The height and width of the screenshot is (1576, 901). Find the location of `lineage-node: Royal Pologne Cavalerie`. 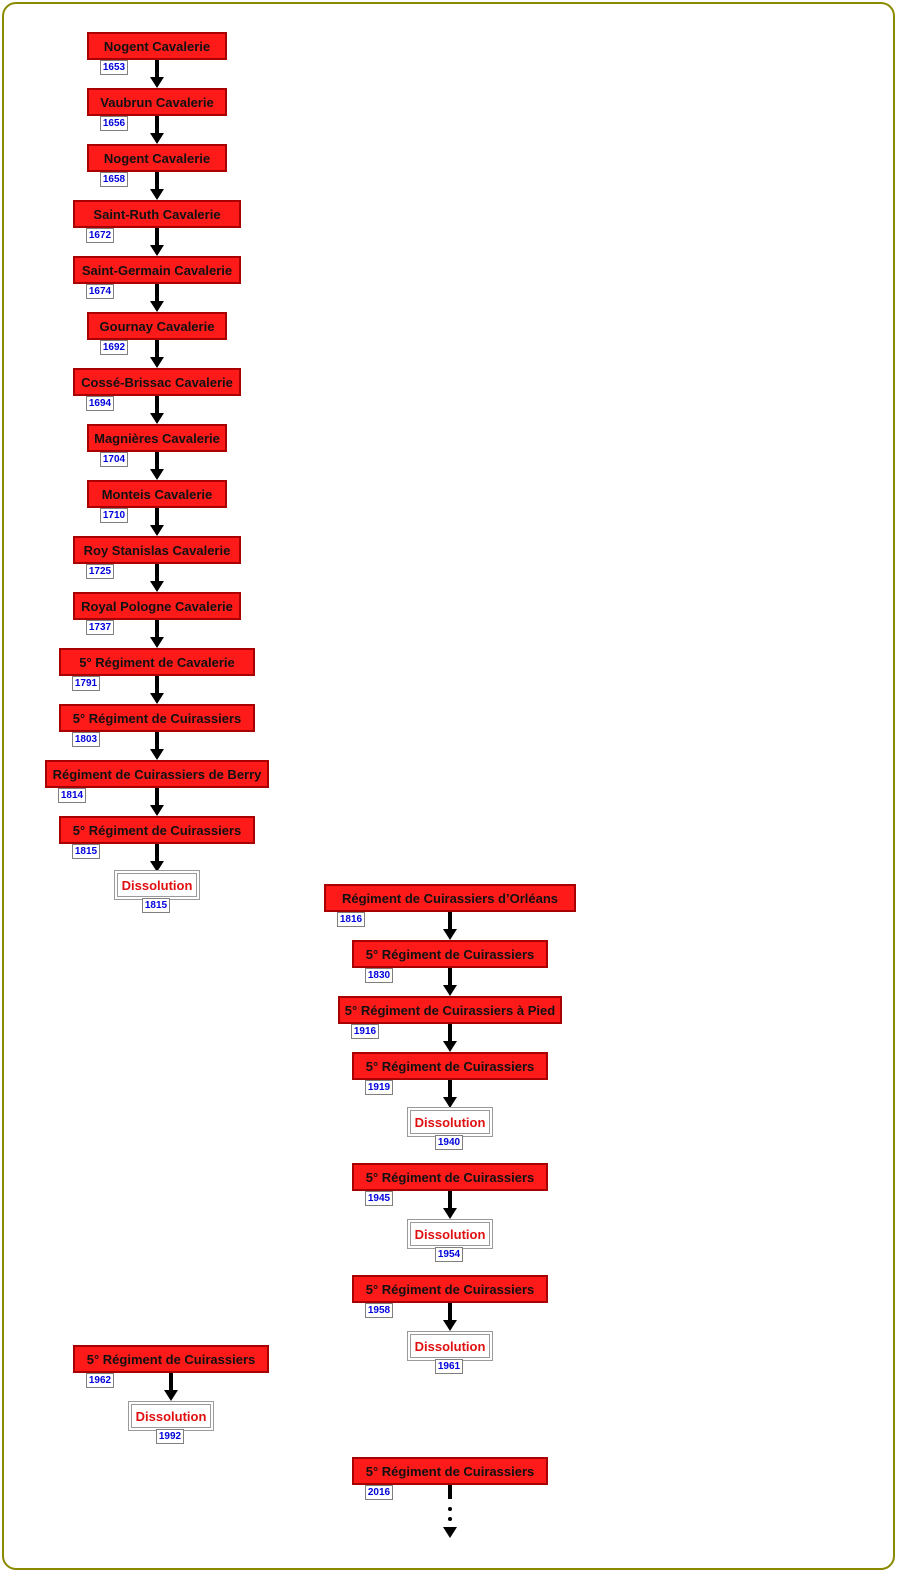

lineage-node: Royal Pologne Cavalerie is located at coordinates (157, 606).